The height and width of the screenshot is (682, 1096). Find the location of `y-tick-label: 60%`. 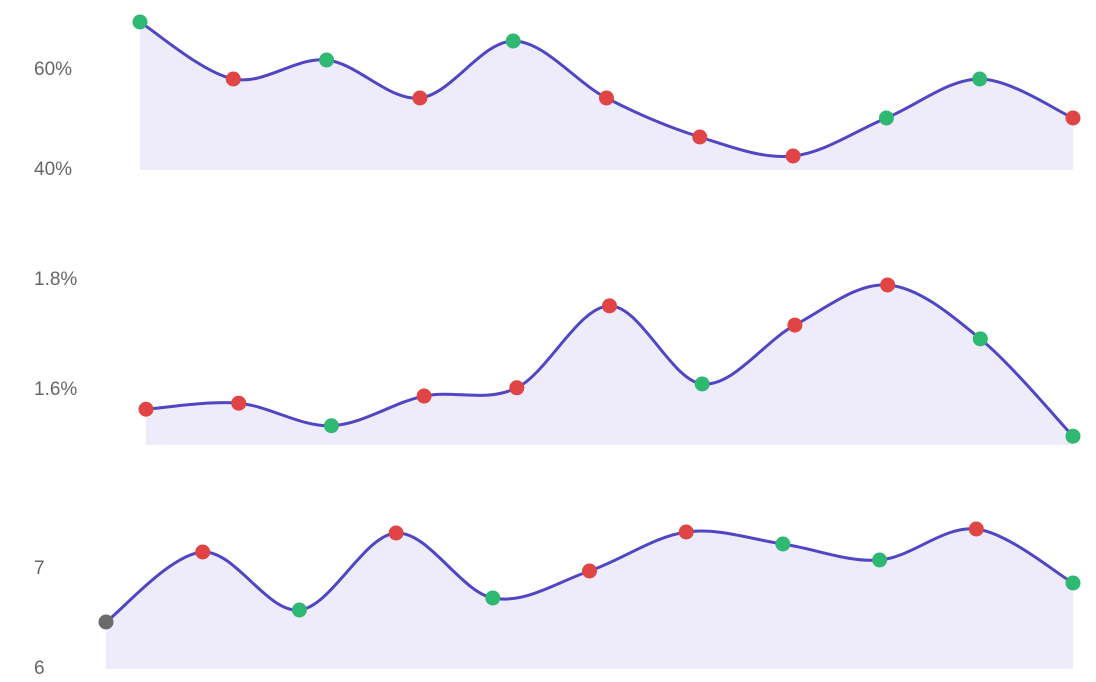

y-tick-label: 60% is located at coordinates (53, 69).